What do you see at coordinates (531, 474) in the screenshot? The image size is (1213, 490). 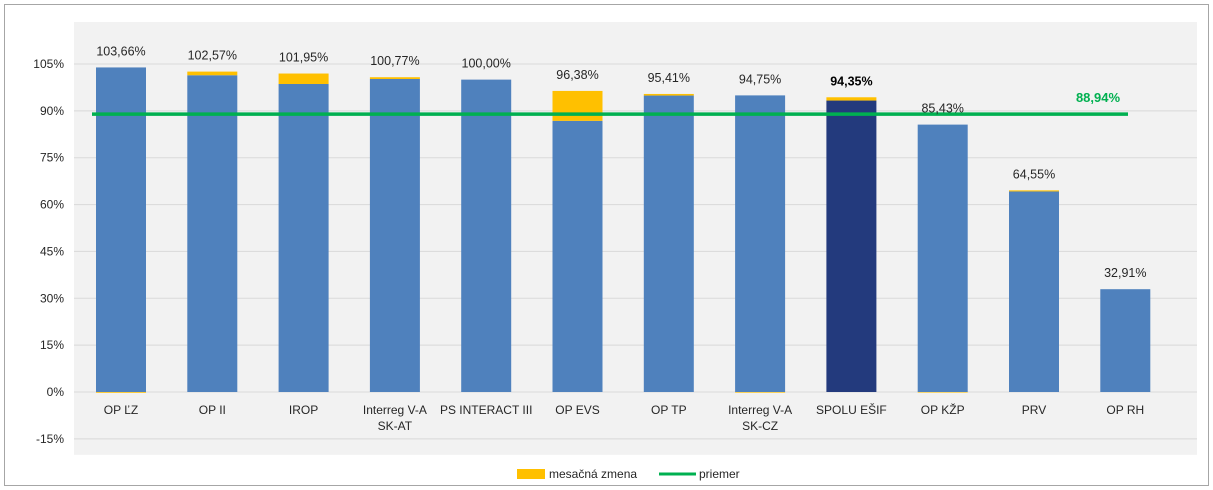 I see `legend-swatch-monthly-change` at bounding box center [531, 474].